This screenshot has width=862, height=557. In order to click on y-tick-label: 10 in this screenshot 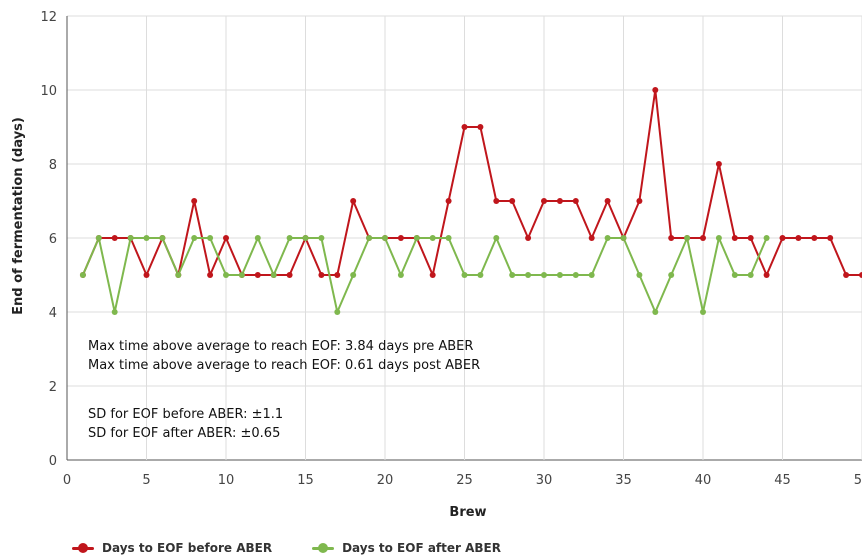, I will do `click(48, 91)`.